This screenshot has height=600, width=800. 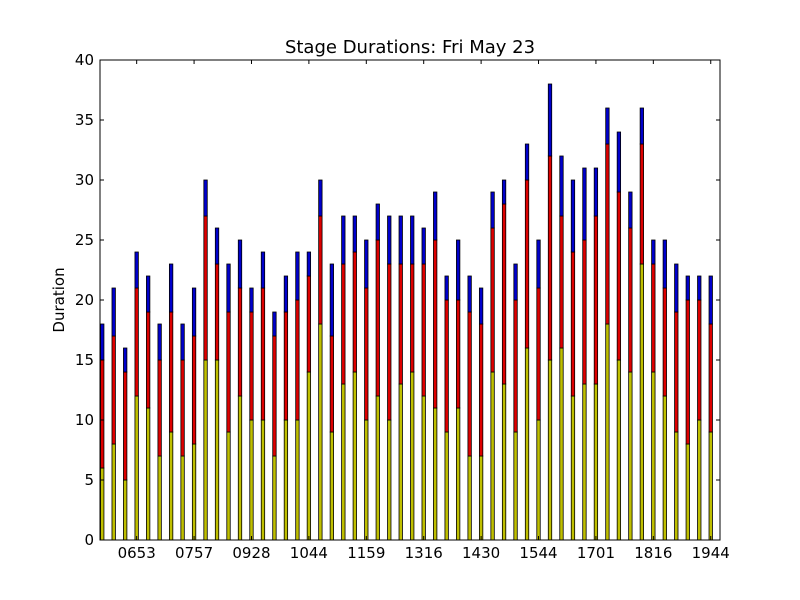 What do you see at coordinates (481, 553) in the screenshot?
I see `x-tick-label: 1430` at bounding box center [481, 553].